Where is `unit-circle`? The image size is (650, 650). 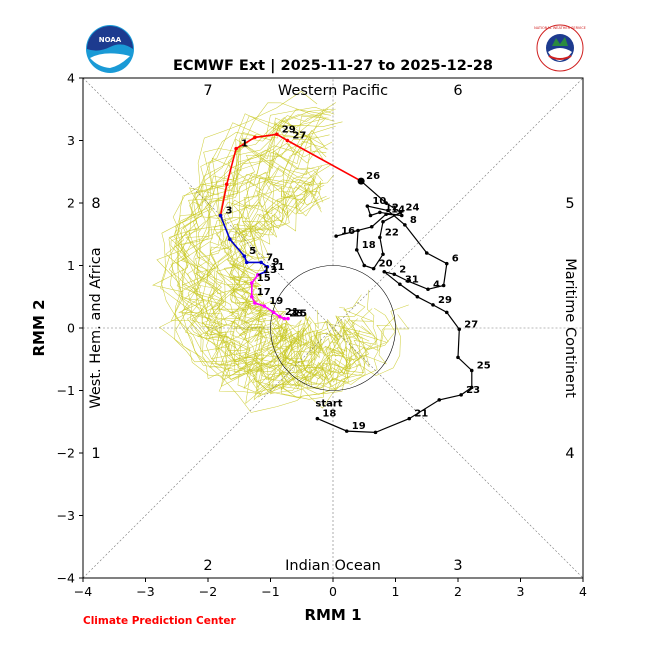 unit-circle is located at coordinates (333, 328).